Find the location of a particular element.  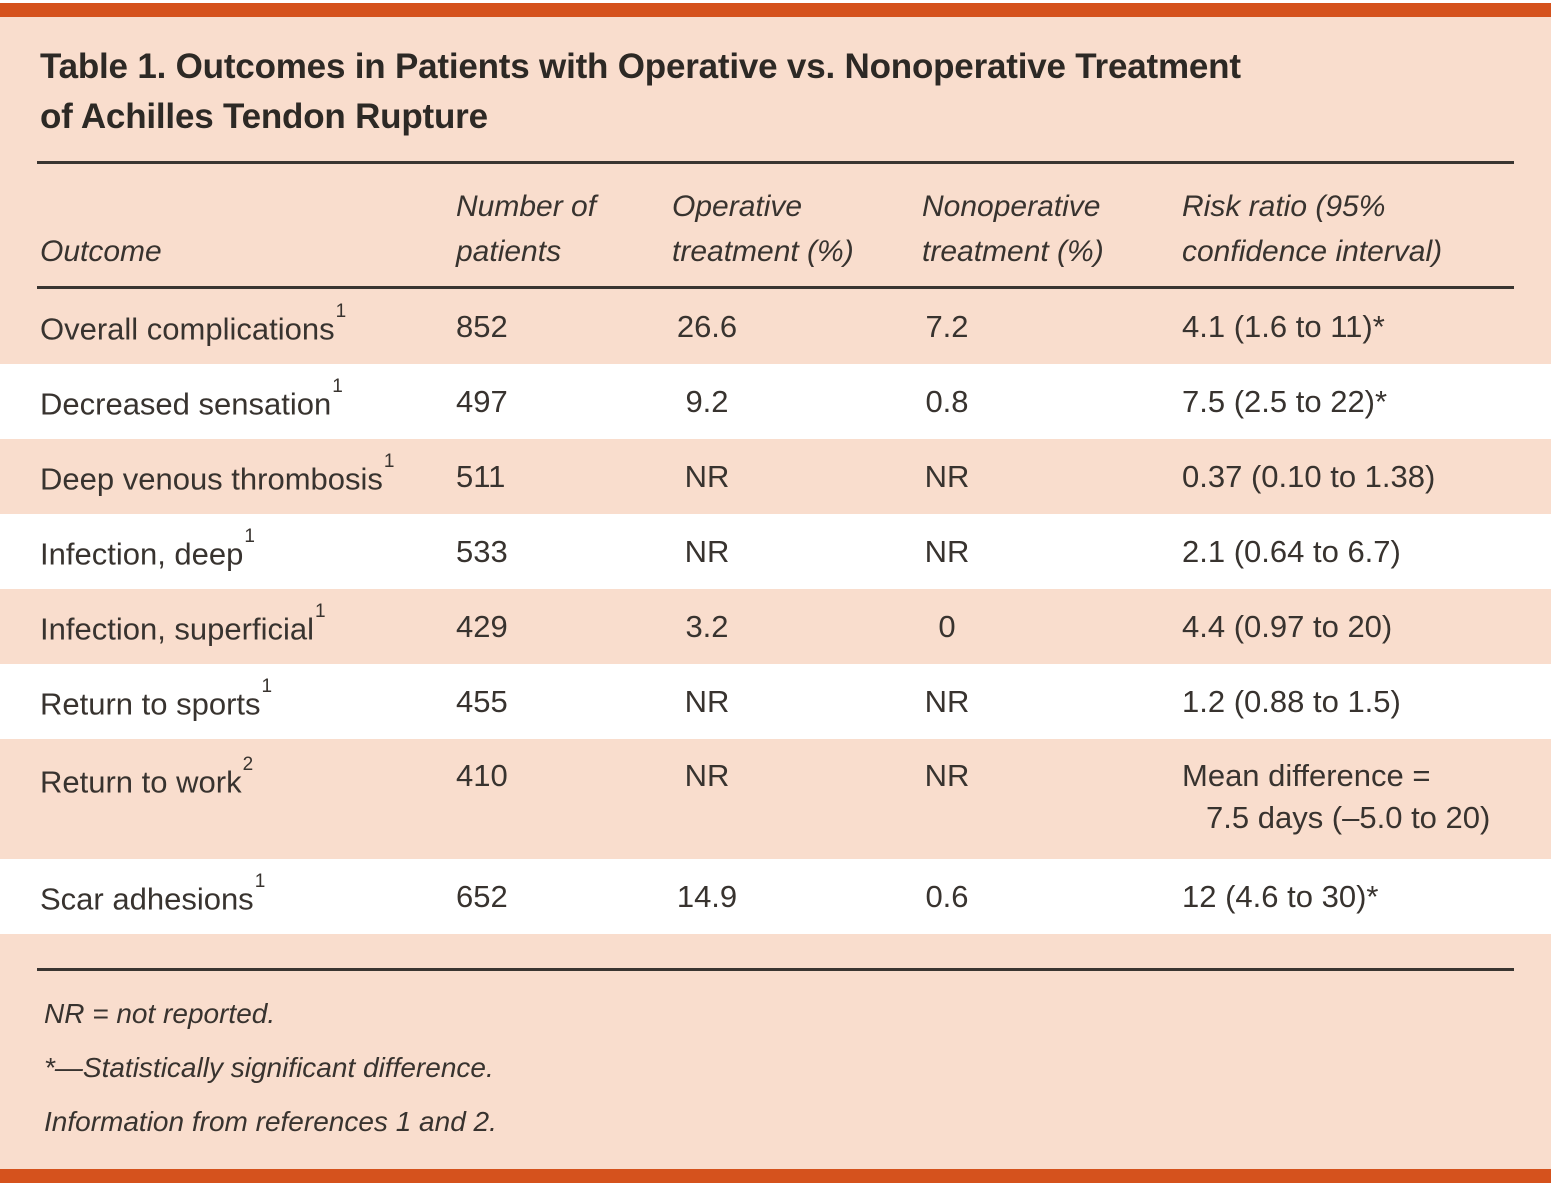

patients-cell: 852 is located at coordinates (482, 326).